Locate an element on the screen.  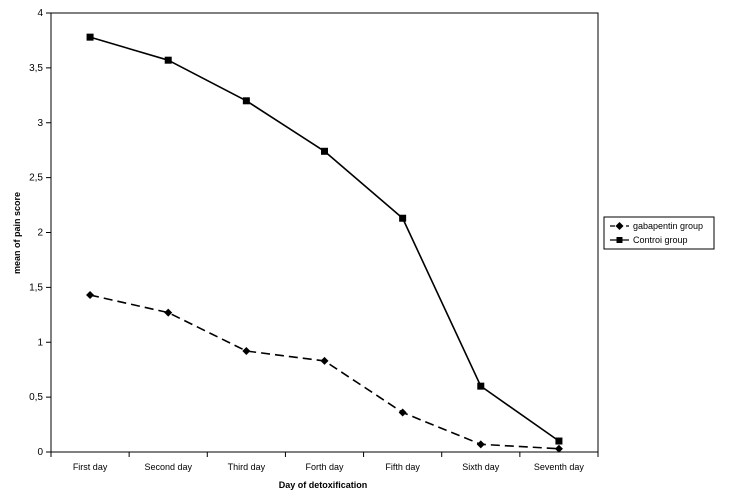
x-tick-label: Sixth day is located at coordinates (481, 467).